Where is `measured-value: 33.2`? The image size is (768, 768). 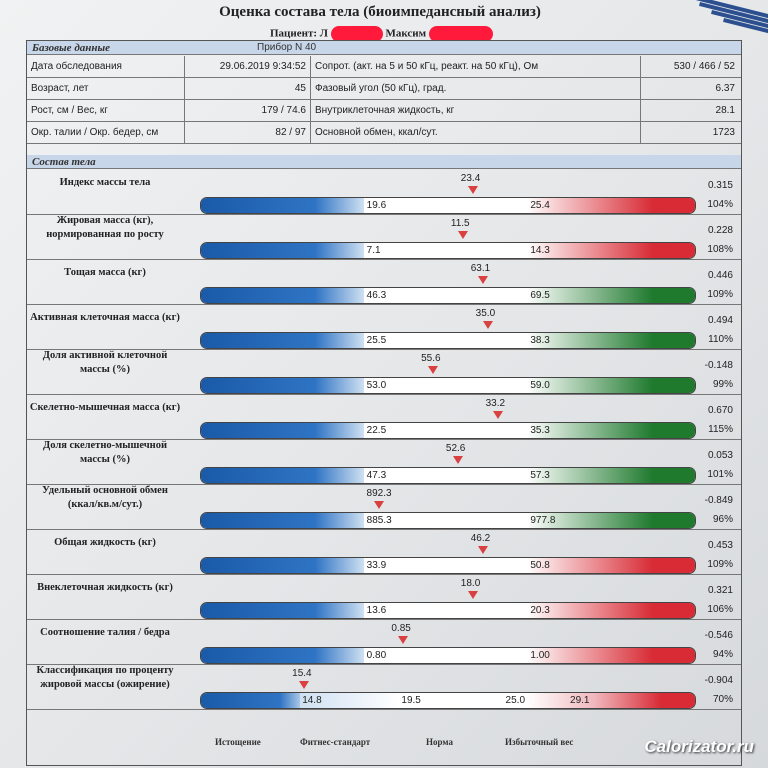 measured-value: 33.2 is located at coordinates (495, 403).